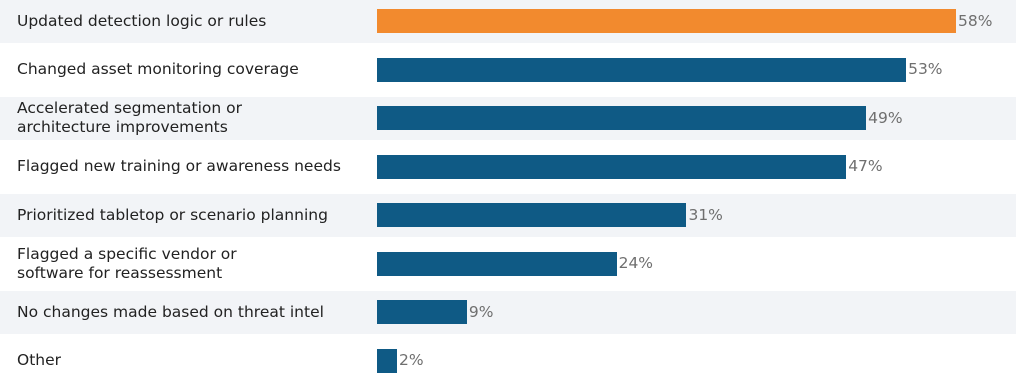  I want to click on category-label: Flagged new training or awareness needs, so click(179, 166).